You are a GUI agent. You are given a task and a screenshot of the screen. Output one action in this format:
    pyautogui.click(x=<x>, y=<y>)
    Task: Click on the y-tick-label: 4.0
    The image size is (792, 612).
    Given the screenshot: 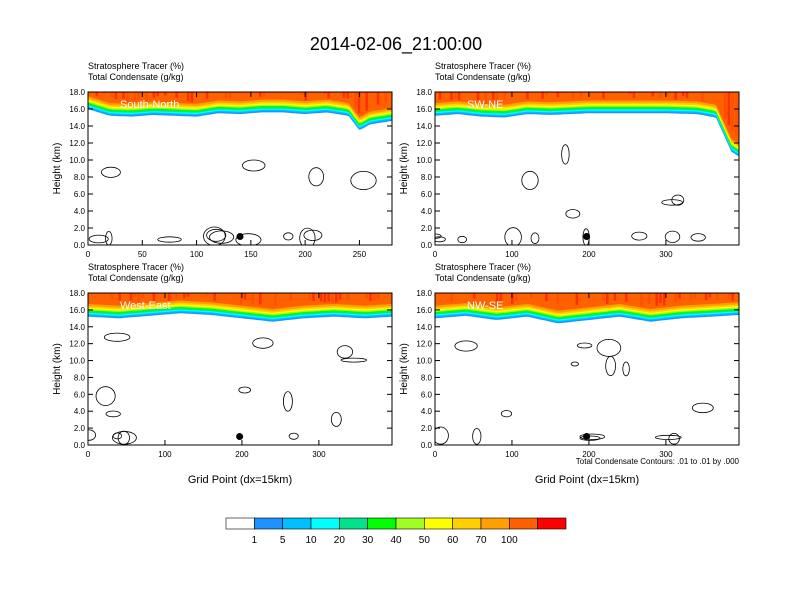 What is the action you would take?
    pyautogui.click(x=80, y=211)
    